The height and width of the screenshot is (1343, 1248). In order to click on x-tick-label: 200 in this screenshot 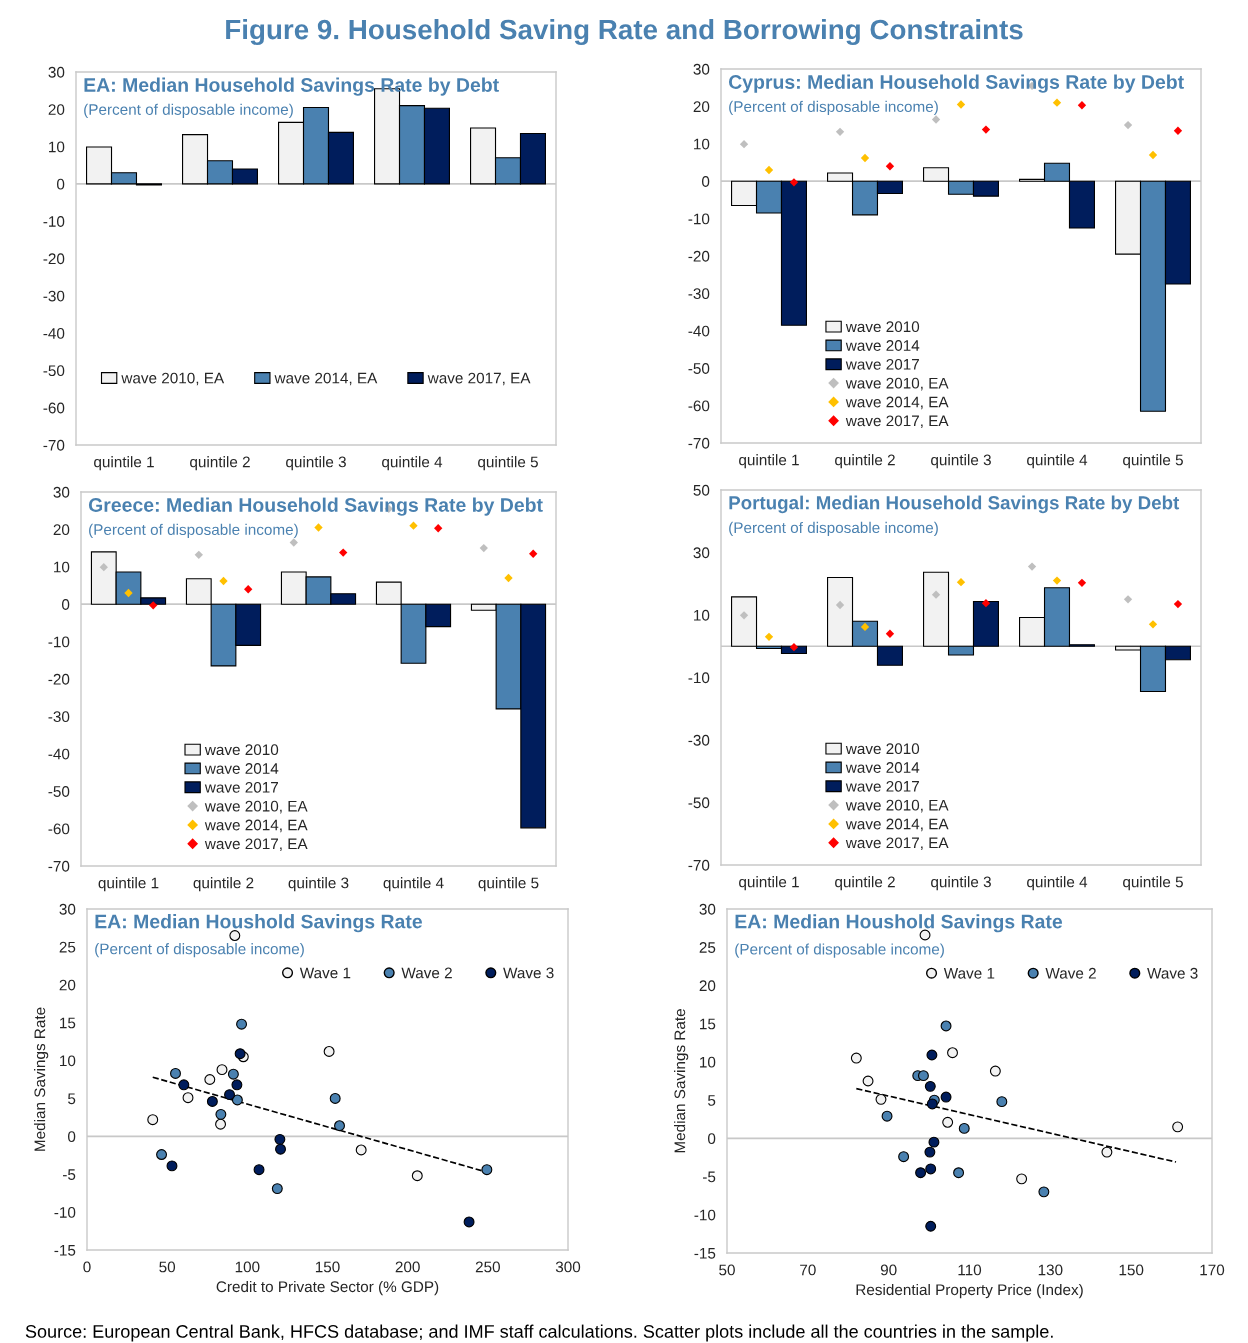, I will do `click(407, 1267)`.